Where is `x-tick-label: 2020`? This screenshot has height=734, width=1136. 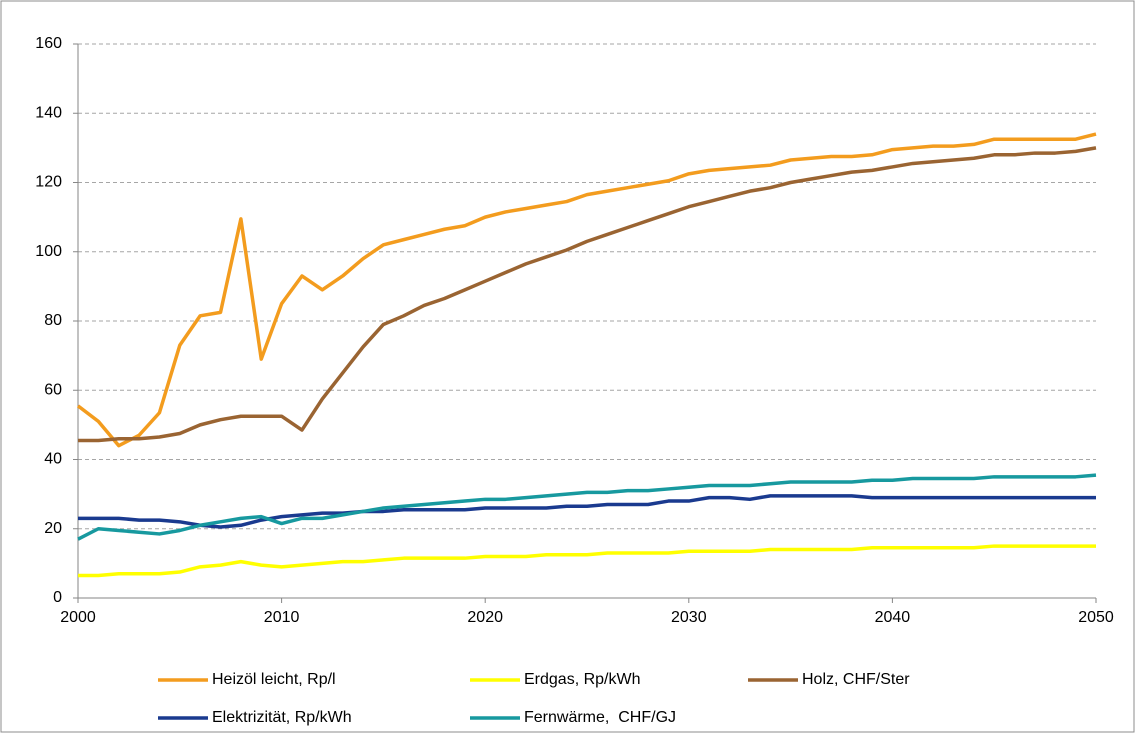 x-tick-label: 2020 is located at coordinates (485, 617).